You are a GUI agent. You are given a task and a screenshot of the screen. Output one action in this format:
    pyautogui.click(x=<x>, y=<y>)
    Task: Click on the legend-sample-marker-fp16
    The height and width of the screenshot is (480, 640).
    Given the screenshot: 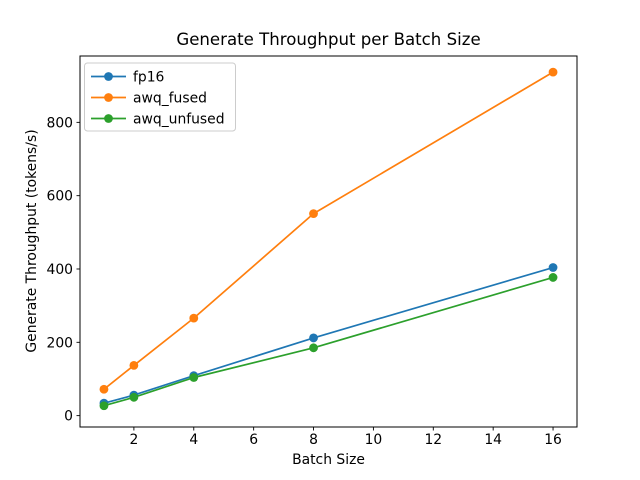 What is the action you would take?
    pyautogui.click(x=108, y=76)
    